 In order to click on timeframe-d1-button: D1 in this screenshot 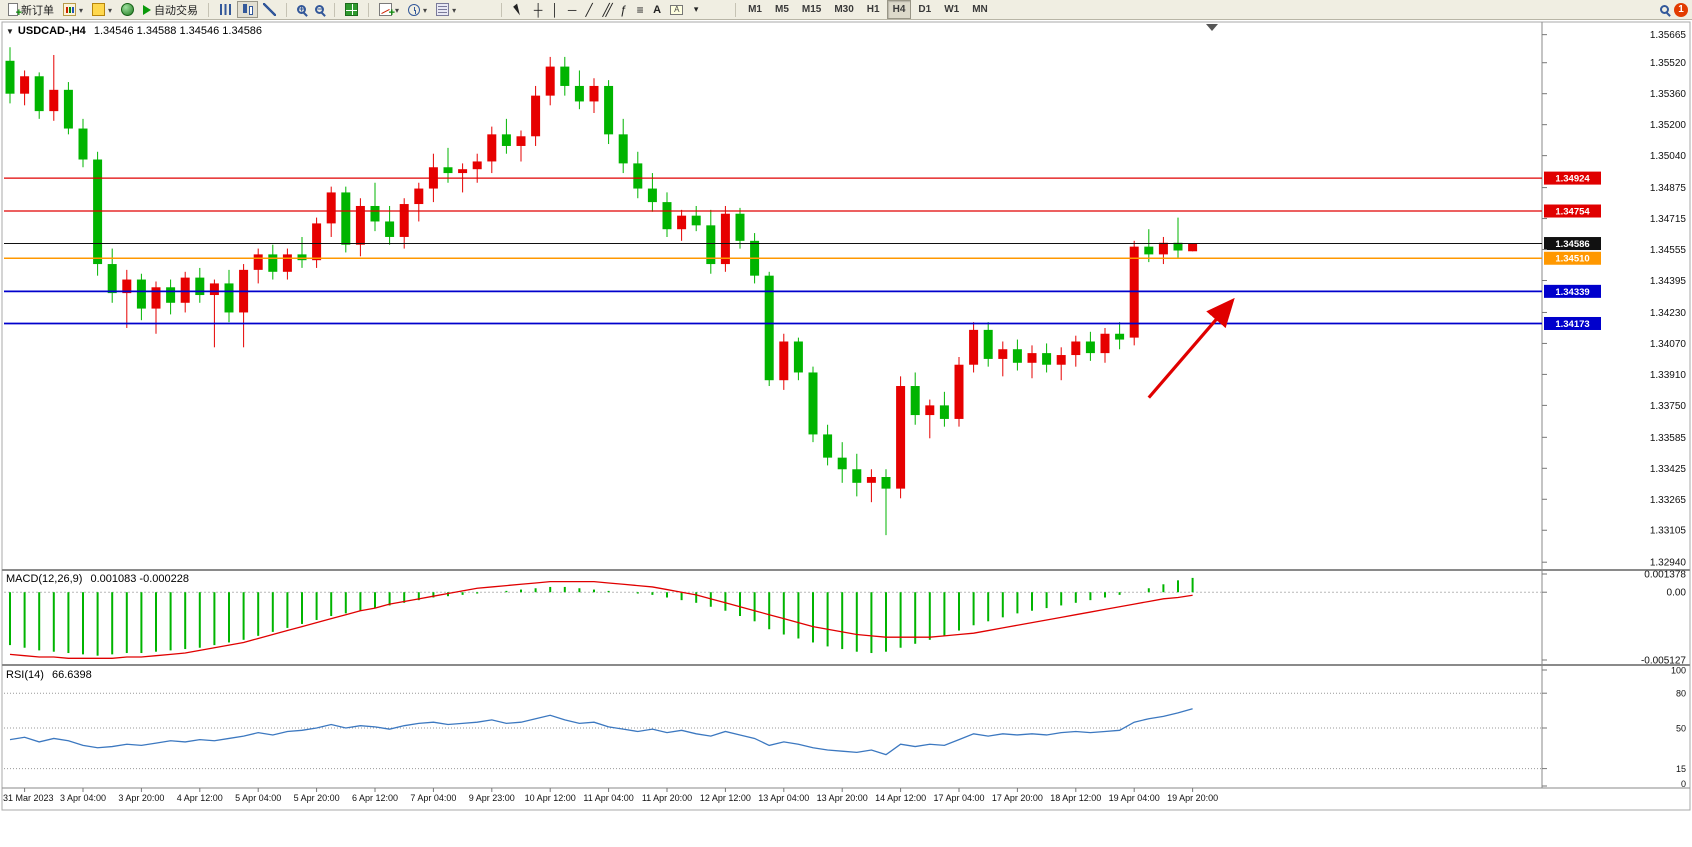, I will do `click(925, 9)`.